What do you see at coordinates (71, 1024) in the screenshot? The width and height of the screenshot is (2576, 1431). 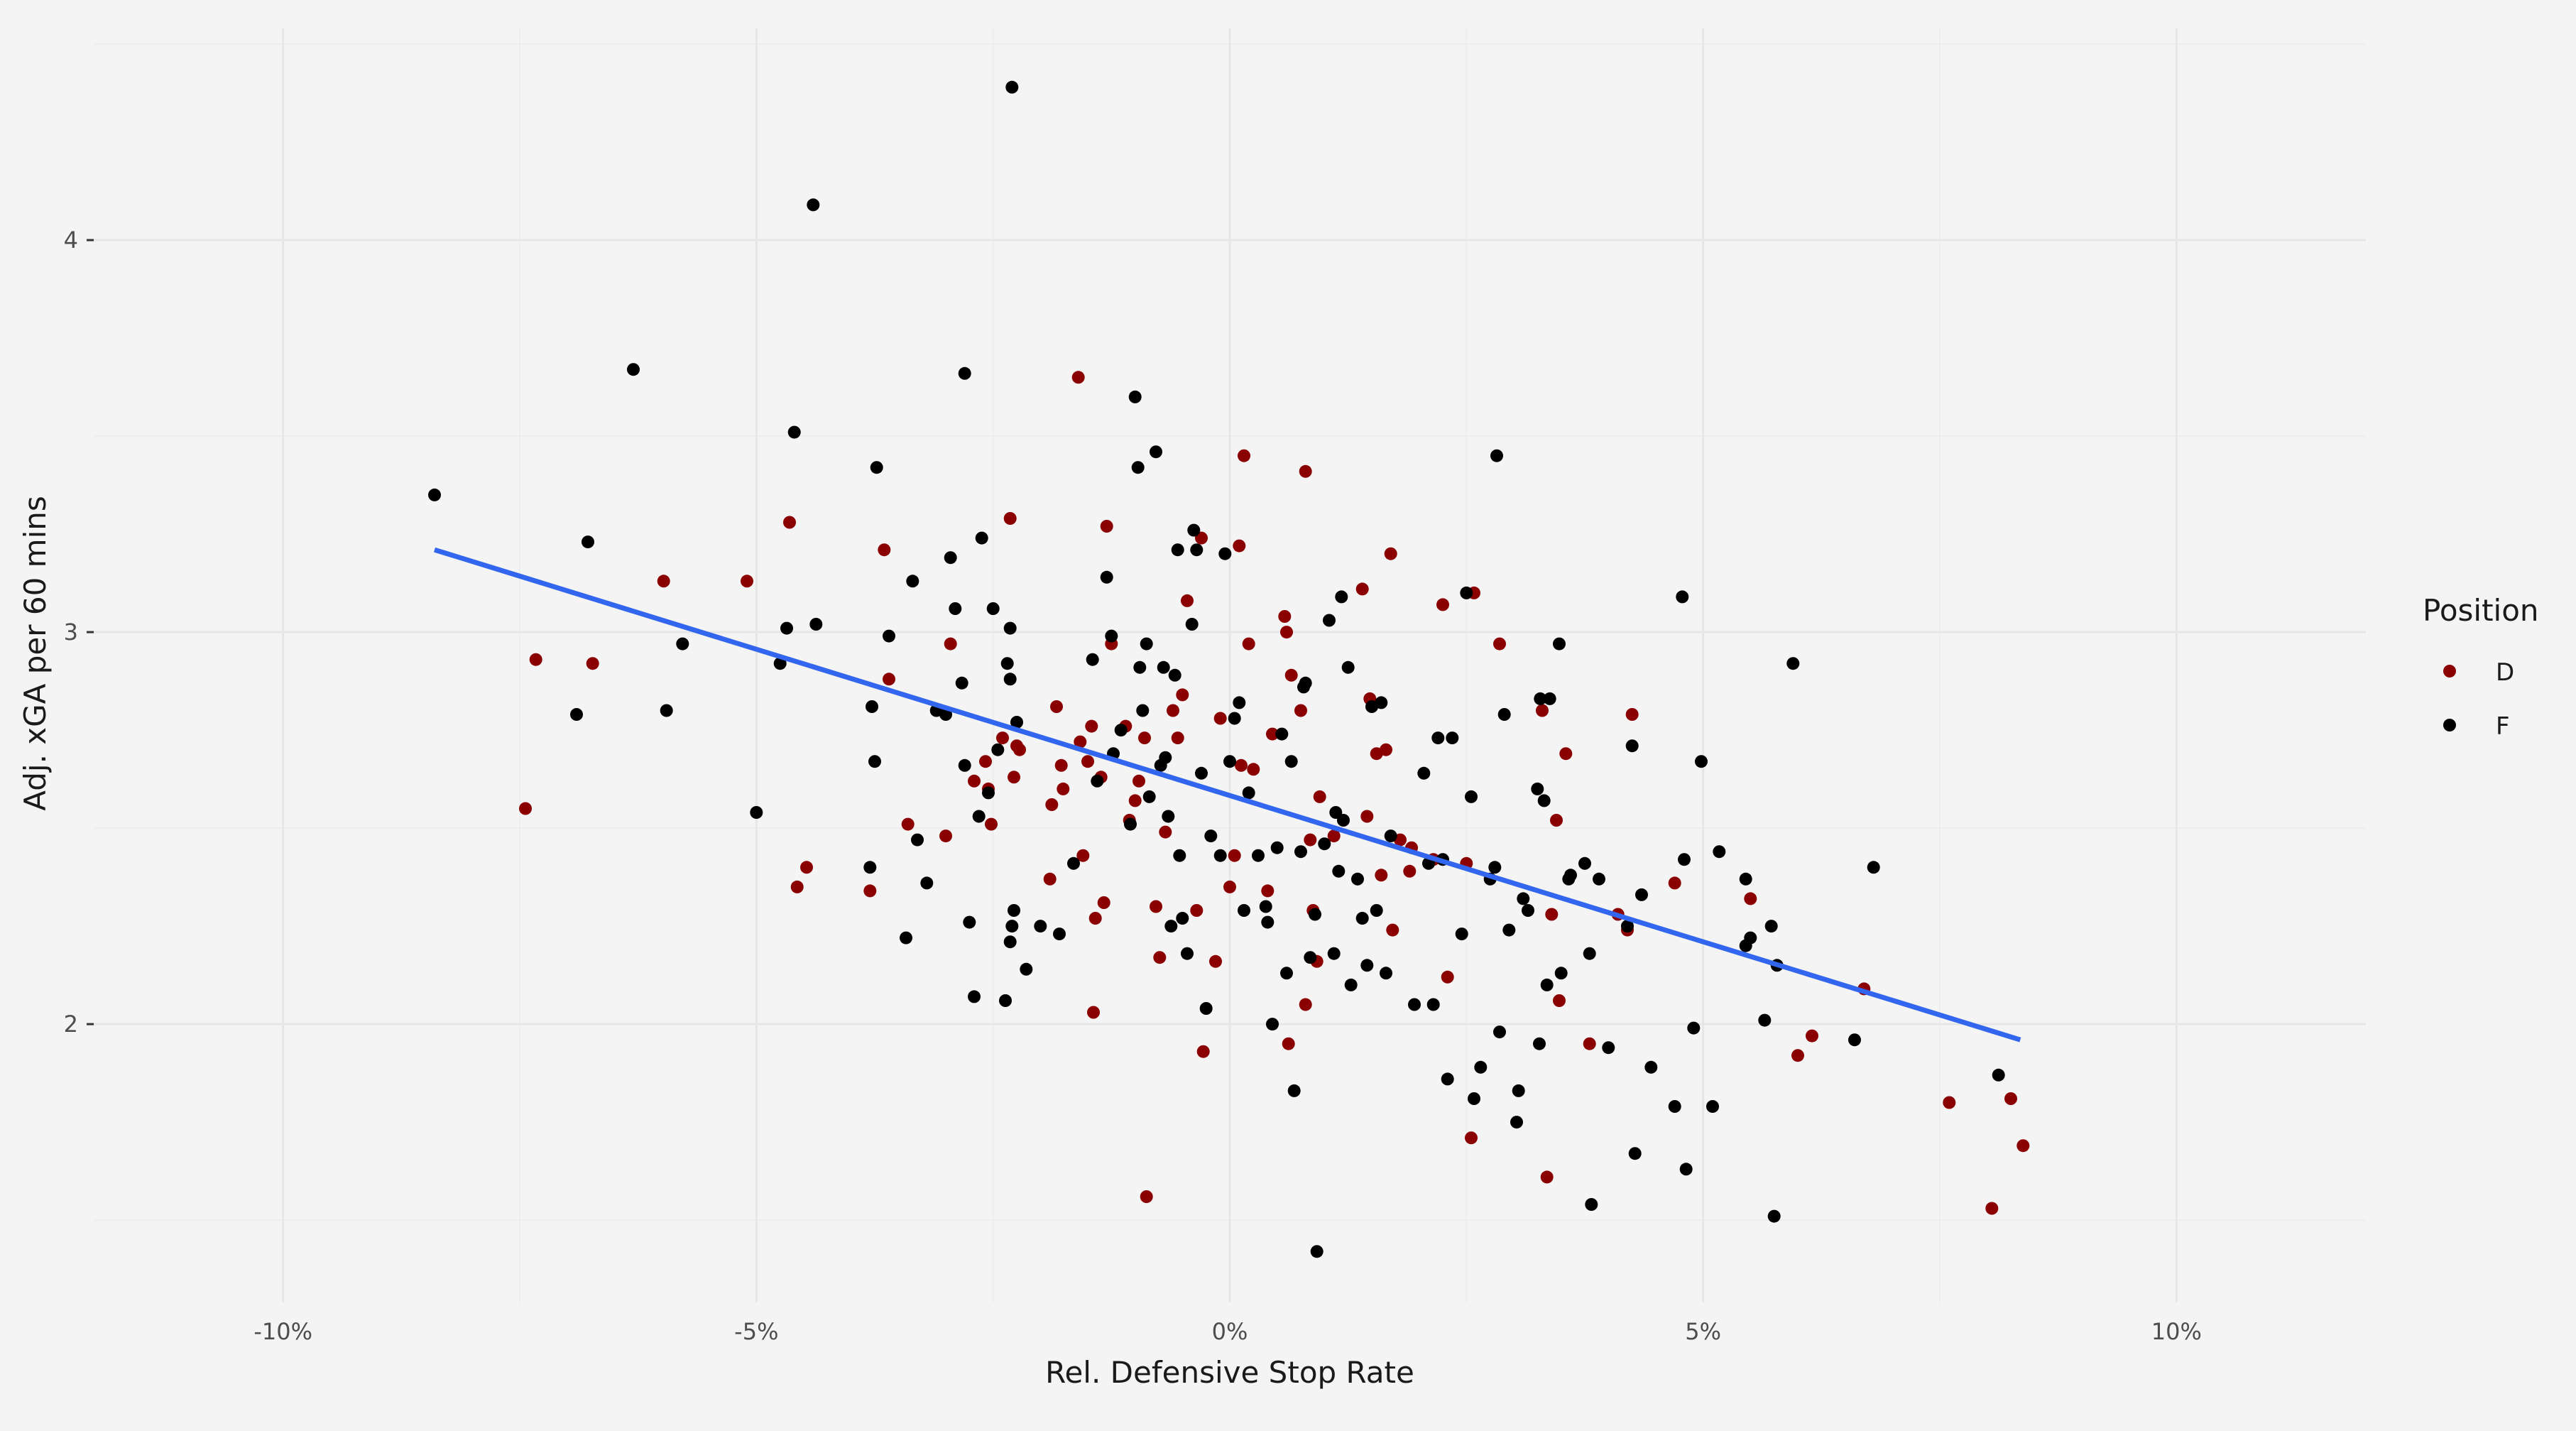 I see `y-tick-label: 2` at bounding box center [71, 1024].